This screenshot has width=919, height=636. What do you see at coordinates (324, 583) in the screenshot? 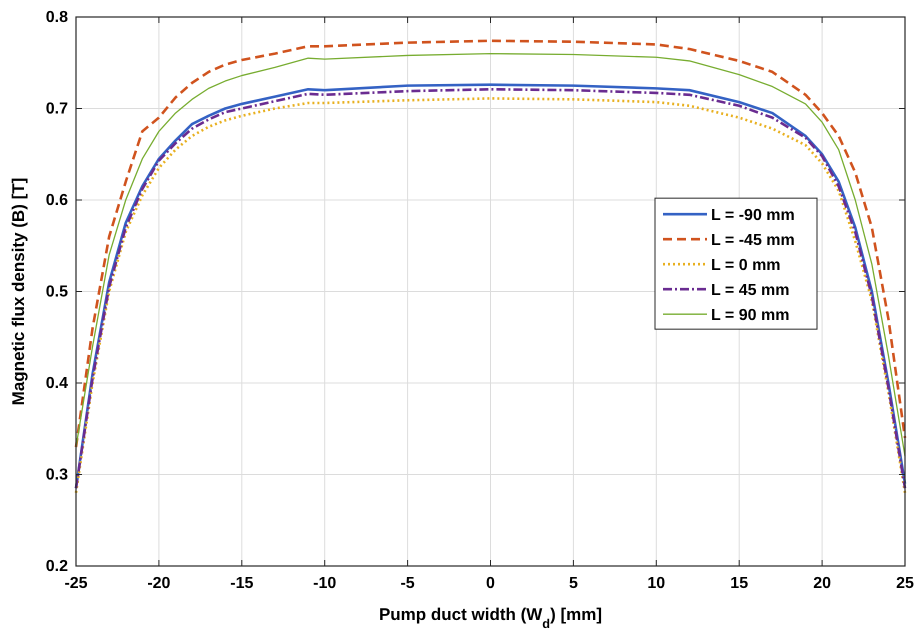
I see `x-tick-label: -10` at bounding box center [324, 583].